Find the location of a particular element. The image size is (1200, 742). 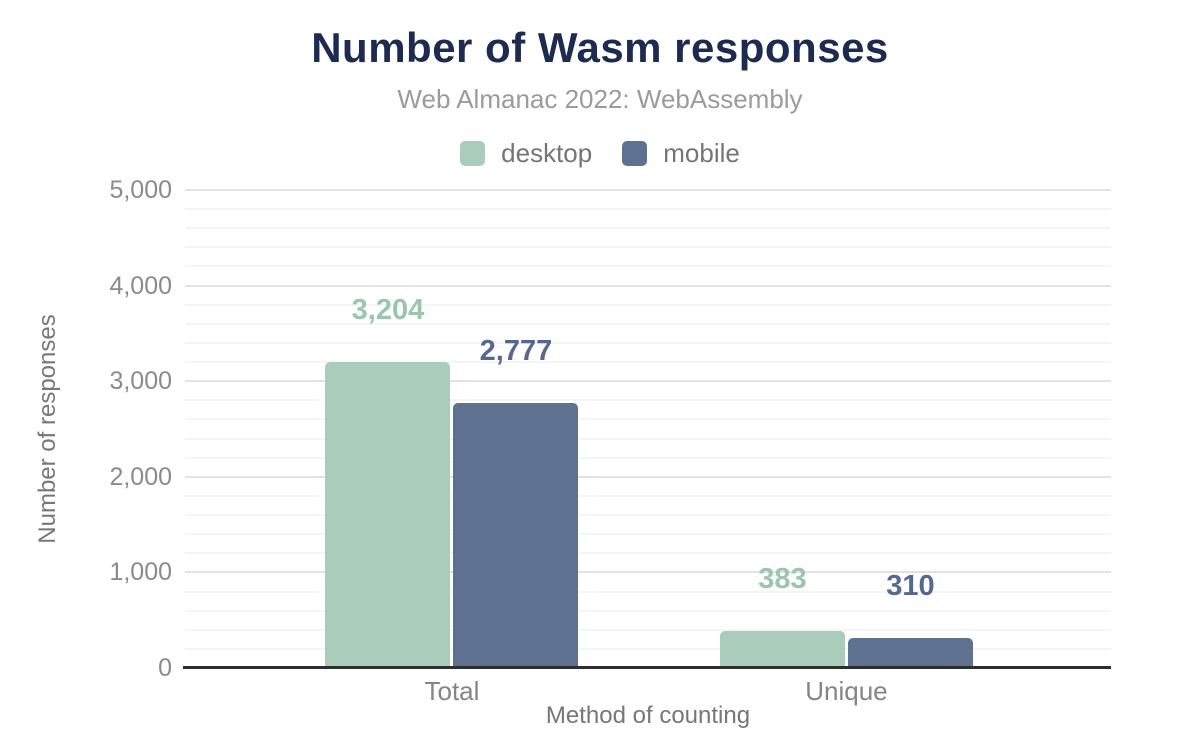

x-axis-line is located at coordinates (647, 667).